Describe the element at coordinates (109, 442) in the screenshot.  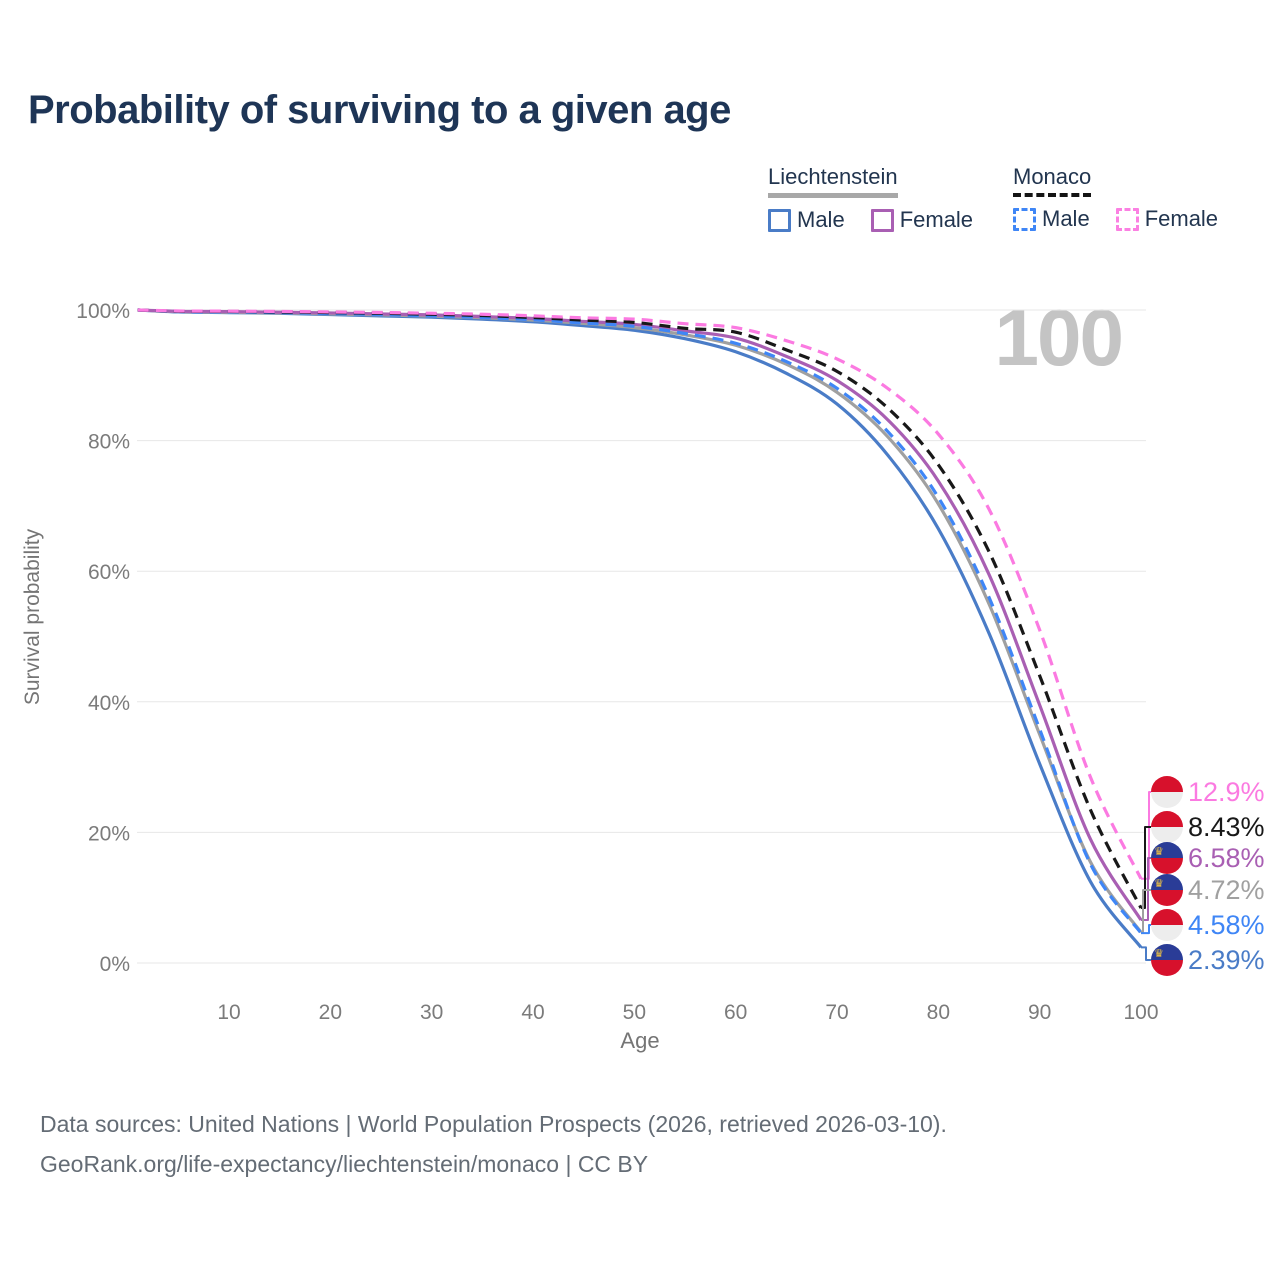
I see `y-tick-label-80: 80%` at that location.